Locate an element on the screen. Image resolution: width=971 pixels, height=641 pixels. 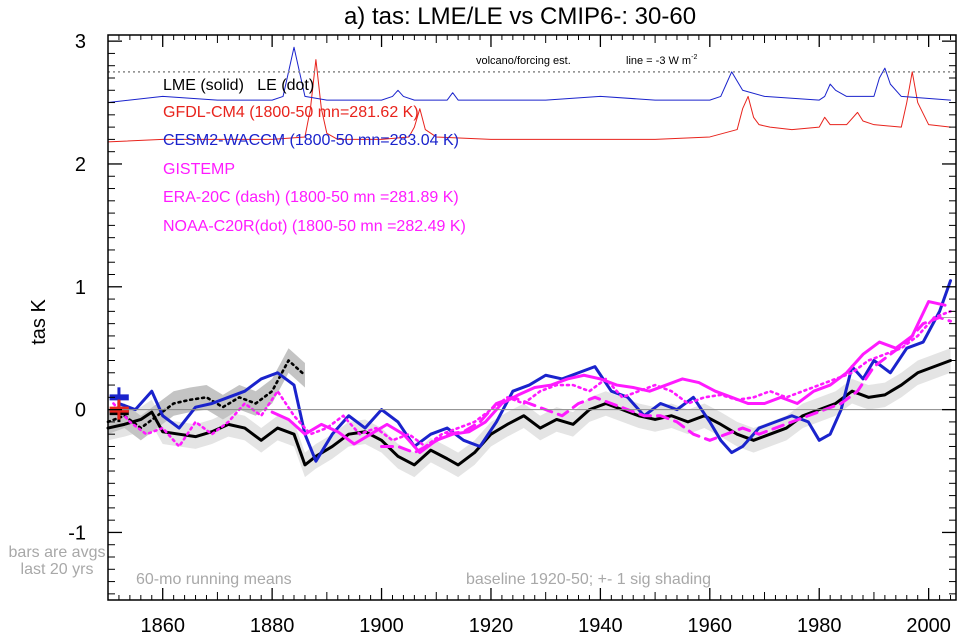
y-tick-label: -1 is located at coordinates (77, 533).